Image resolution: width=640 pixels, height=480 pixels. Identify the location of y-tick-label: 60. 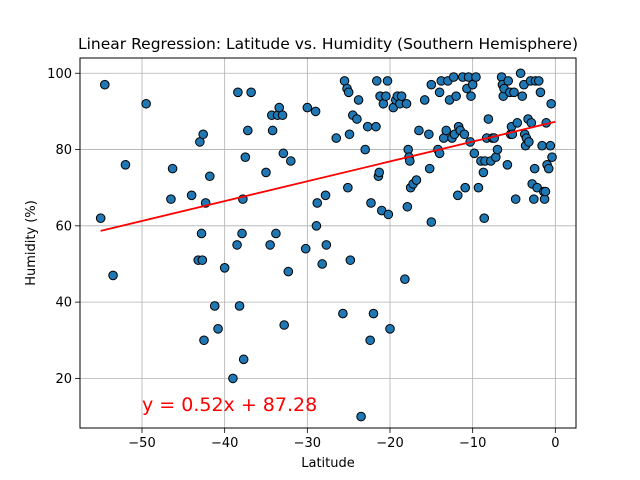
(63, 226).